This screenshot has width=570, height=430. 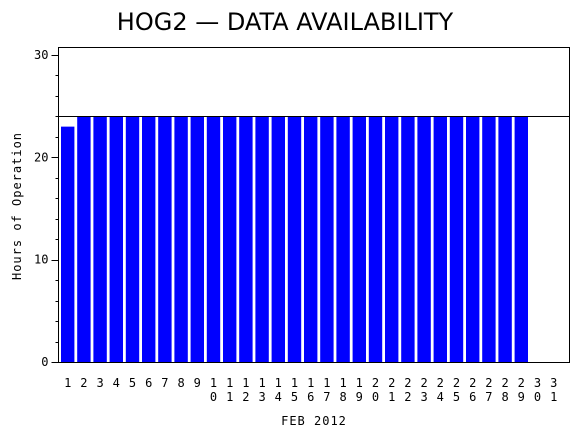 What do you see at coordinates (41, 157) in the screenshot?
I see `y-tick-label: 20` at bounding box center [41, 157].